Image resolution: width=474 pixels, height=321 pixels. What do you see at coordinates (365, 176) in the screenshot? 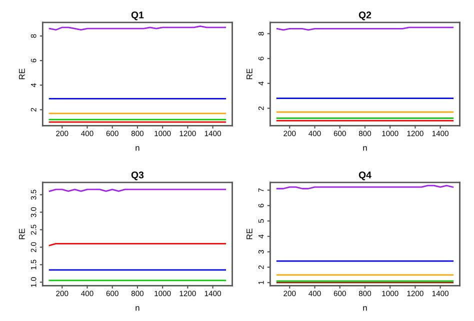
I see `chart-title: Q4` at bounding box center [365, 176].